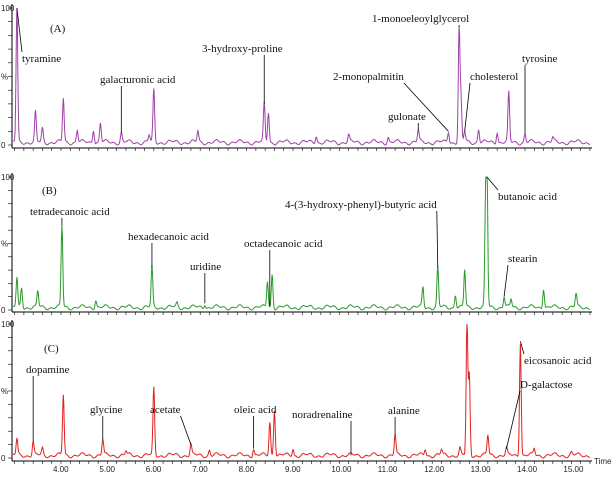 This screenshot has height=477, width=616. Describe the element at coordinates (527, 197) in the screenshot. I see `annotation-label: butanoic acid` at that location.